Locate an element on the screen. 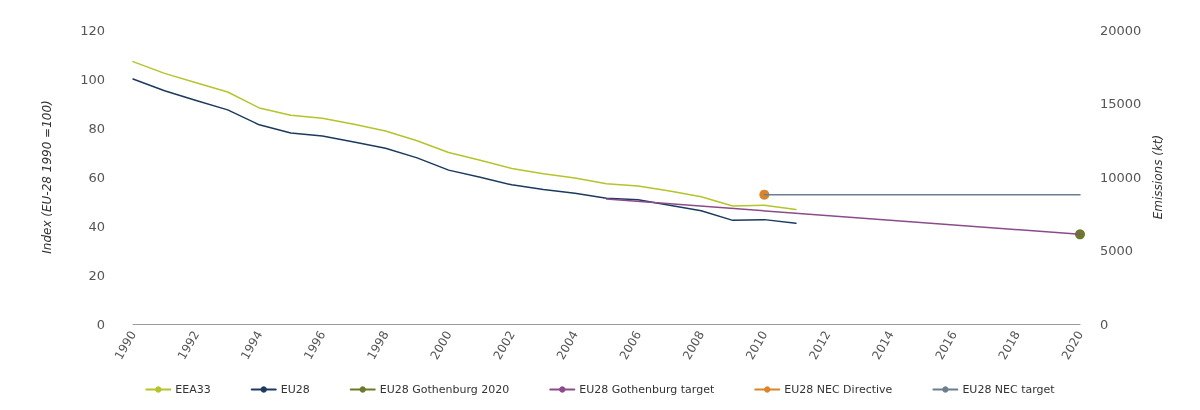 This screenshot has height=410, width=1200. y2-tick-label: 20000 is located at coordinates (1121, 30).